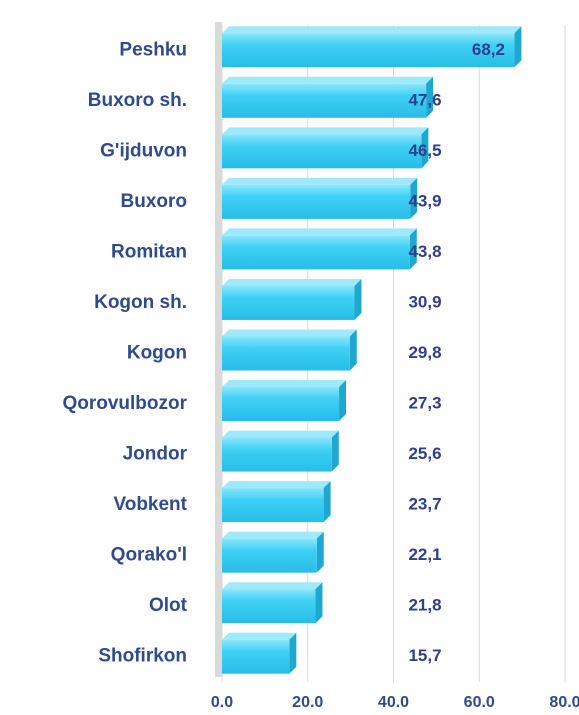 The image size is (579, 715). I want to click on y-tick-label: G'ijduvon, so click(143, 150).